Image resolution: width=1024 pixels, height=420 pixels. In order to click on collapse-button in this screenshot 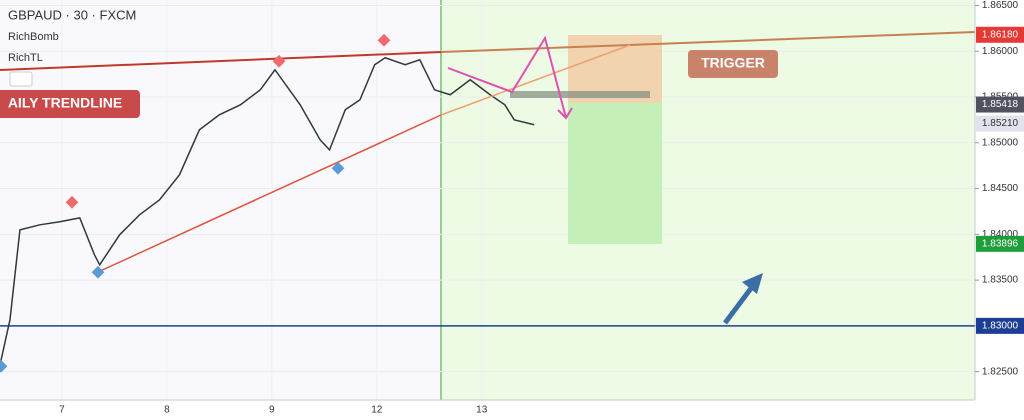, I will do `click(21, 79)`.